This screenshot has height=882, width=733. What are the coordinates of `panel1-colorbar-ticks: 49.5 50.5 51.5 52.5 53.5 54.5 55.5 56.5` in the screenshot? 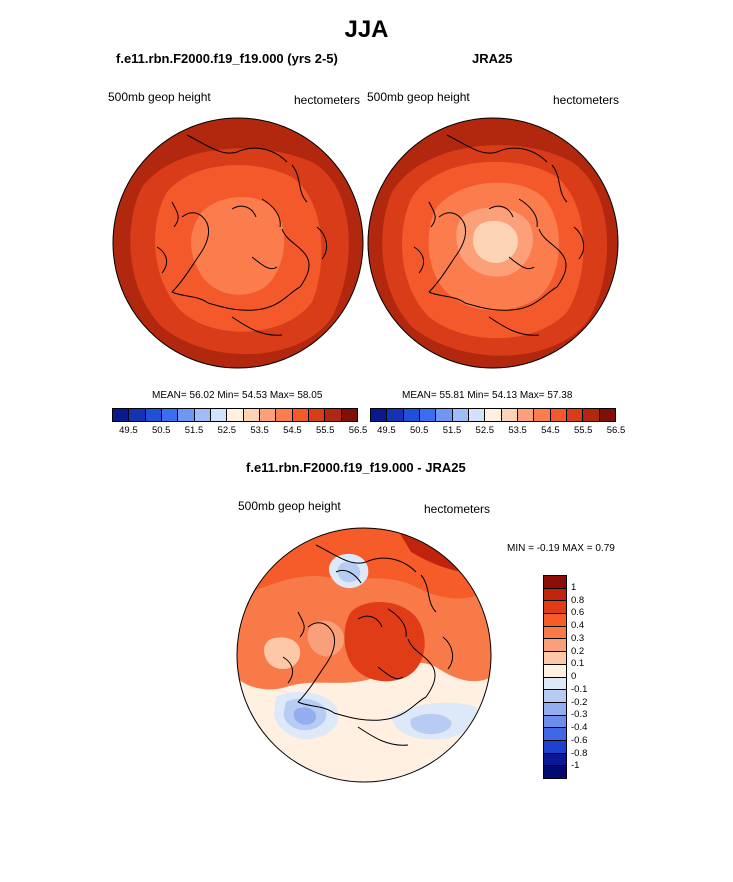 It's located at (239, 432).